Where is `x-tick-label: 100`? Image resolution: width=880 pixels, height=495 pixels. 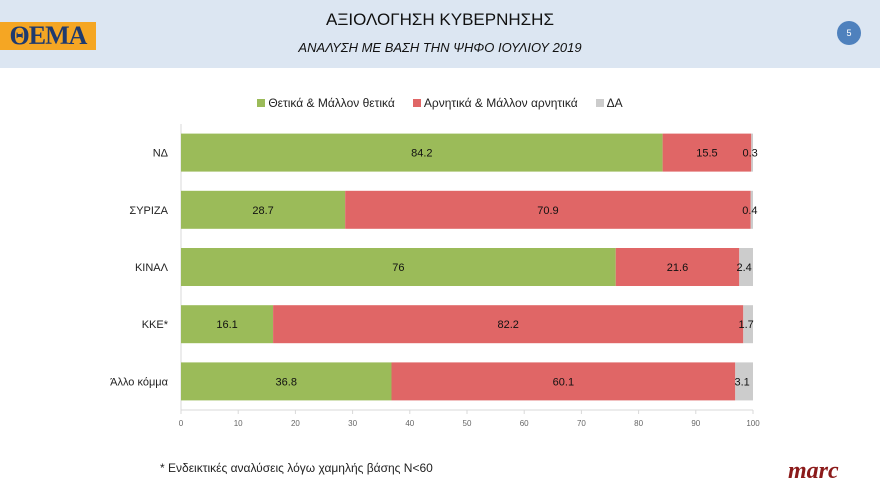
x-tick-label: 100 is located at coordinates (753, 423).